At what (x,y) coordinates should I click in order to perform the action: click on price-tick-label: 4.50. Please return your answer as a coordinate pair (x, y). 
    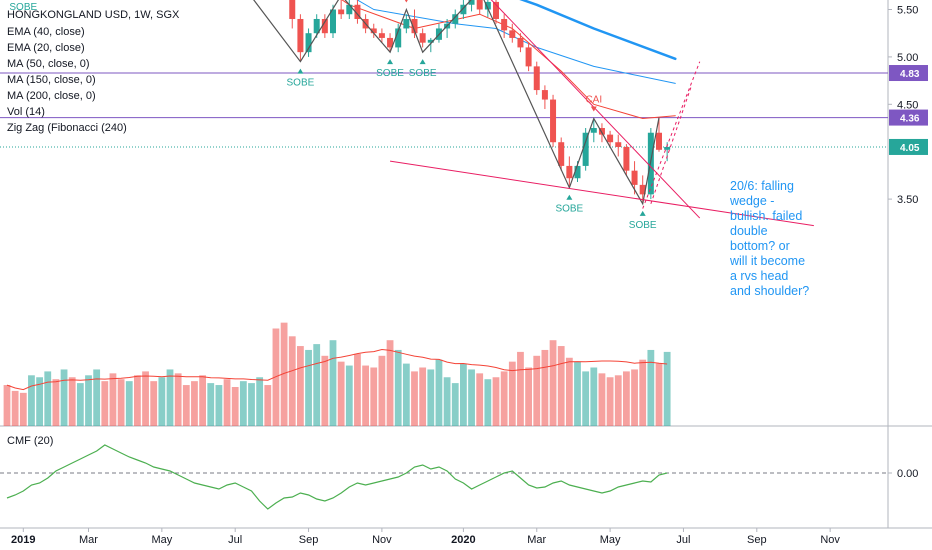
    Looking at the image, I should click on (907, 105).